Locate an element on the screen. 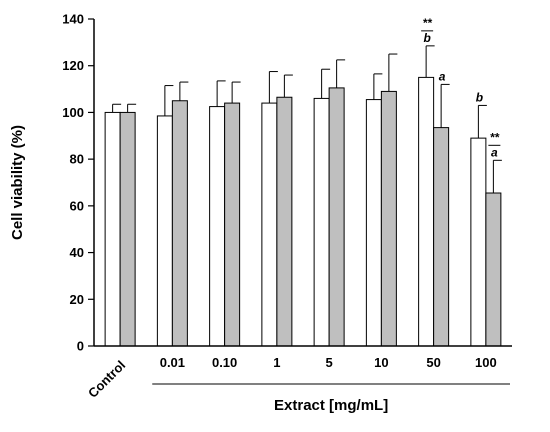 The width and height of the screenshot is (550, 432). x-tick-label: 5 is located at coordinates (329, 362).